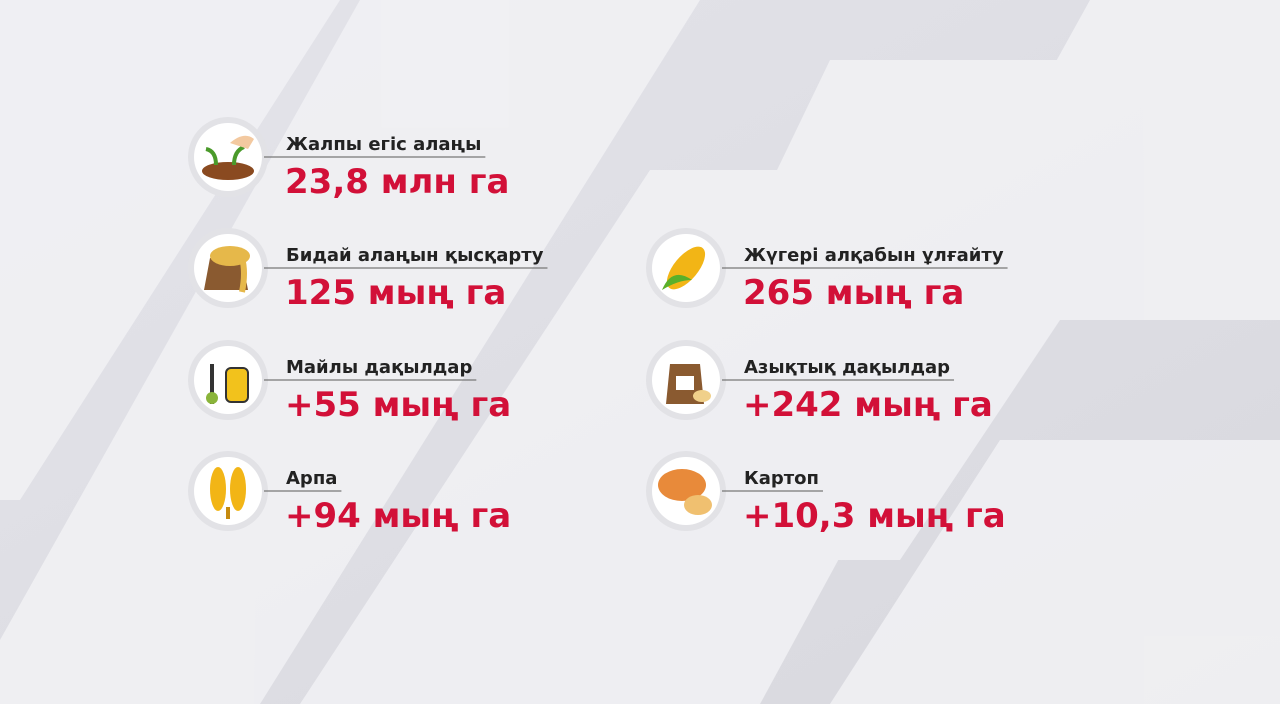 Image resolution: width=1280 pixels, height=704 pixels. What do you see at coordinates (398, 405) in the screenshot?
I see `item-value: +55 мың га` at bounding box center [398, 405].